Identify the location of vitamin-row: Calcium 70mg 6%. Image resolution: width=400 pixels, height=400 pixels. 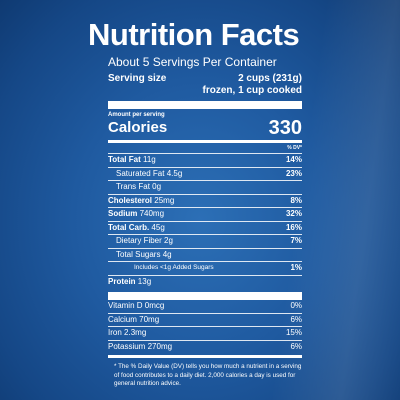
(205, 319).